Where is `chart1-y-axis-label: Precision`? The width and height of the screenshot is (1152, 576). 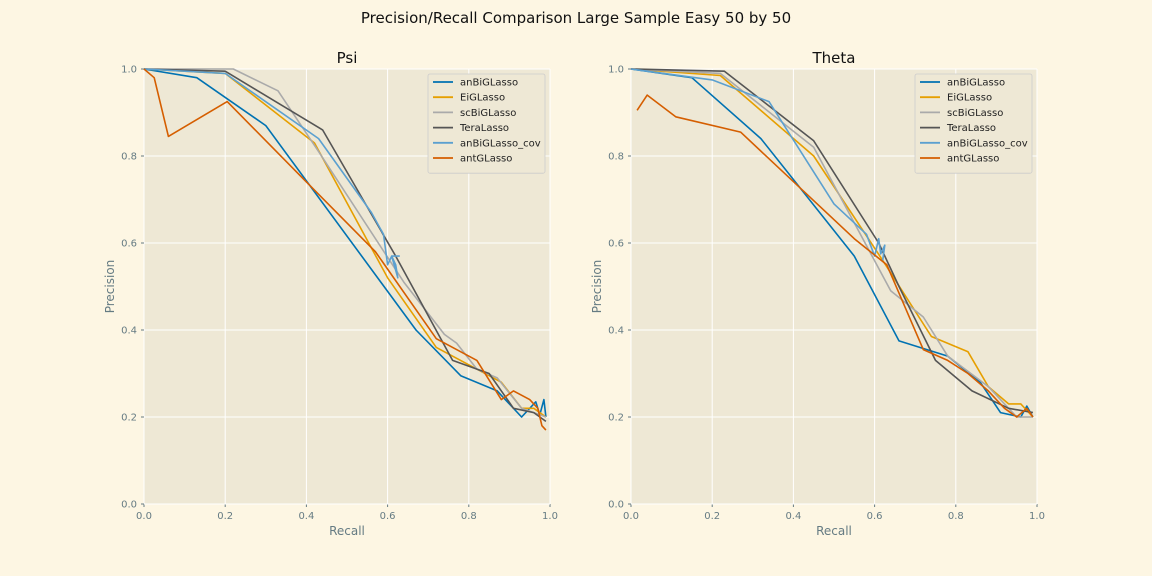
chart1-y-axis-label: Precision is located at coordinates (597, 287).